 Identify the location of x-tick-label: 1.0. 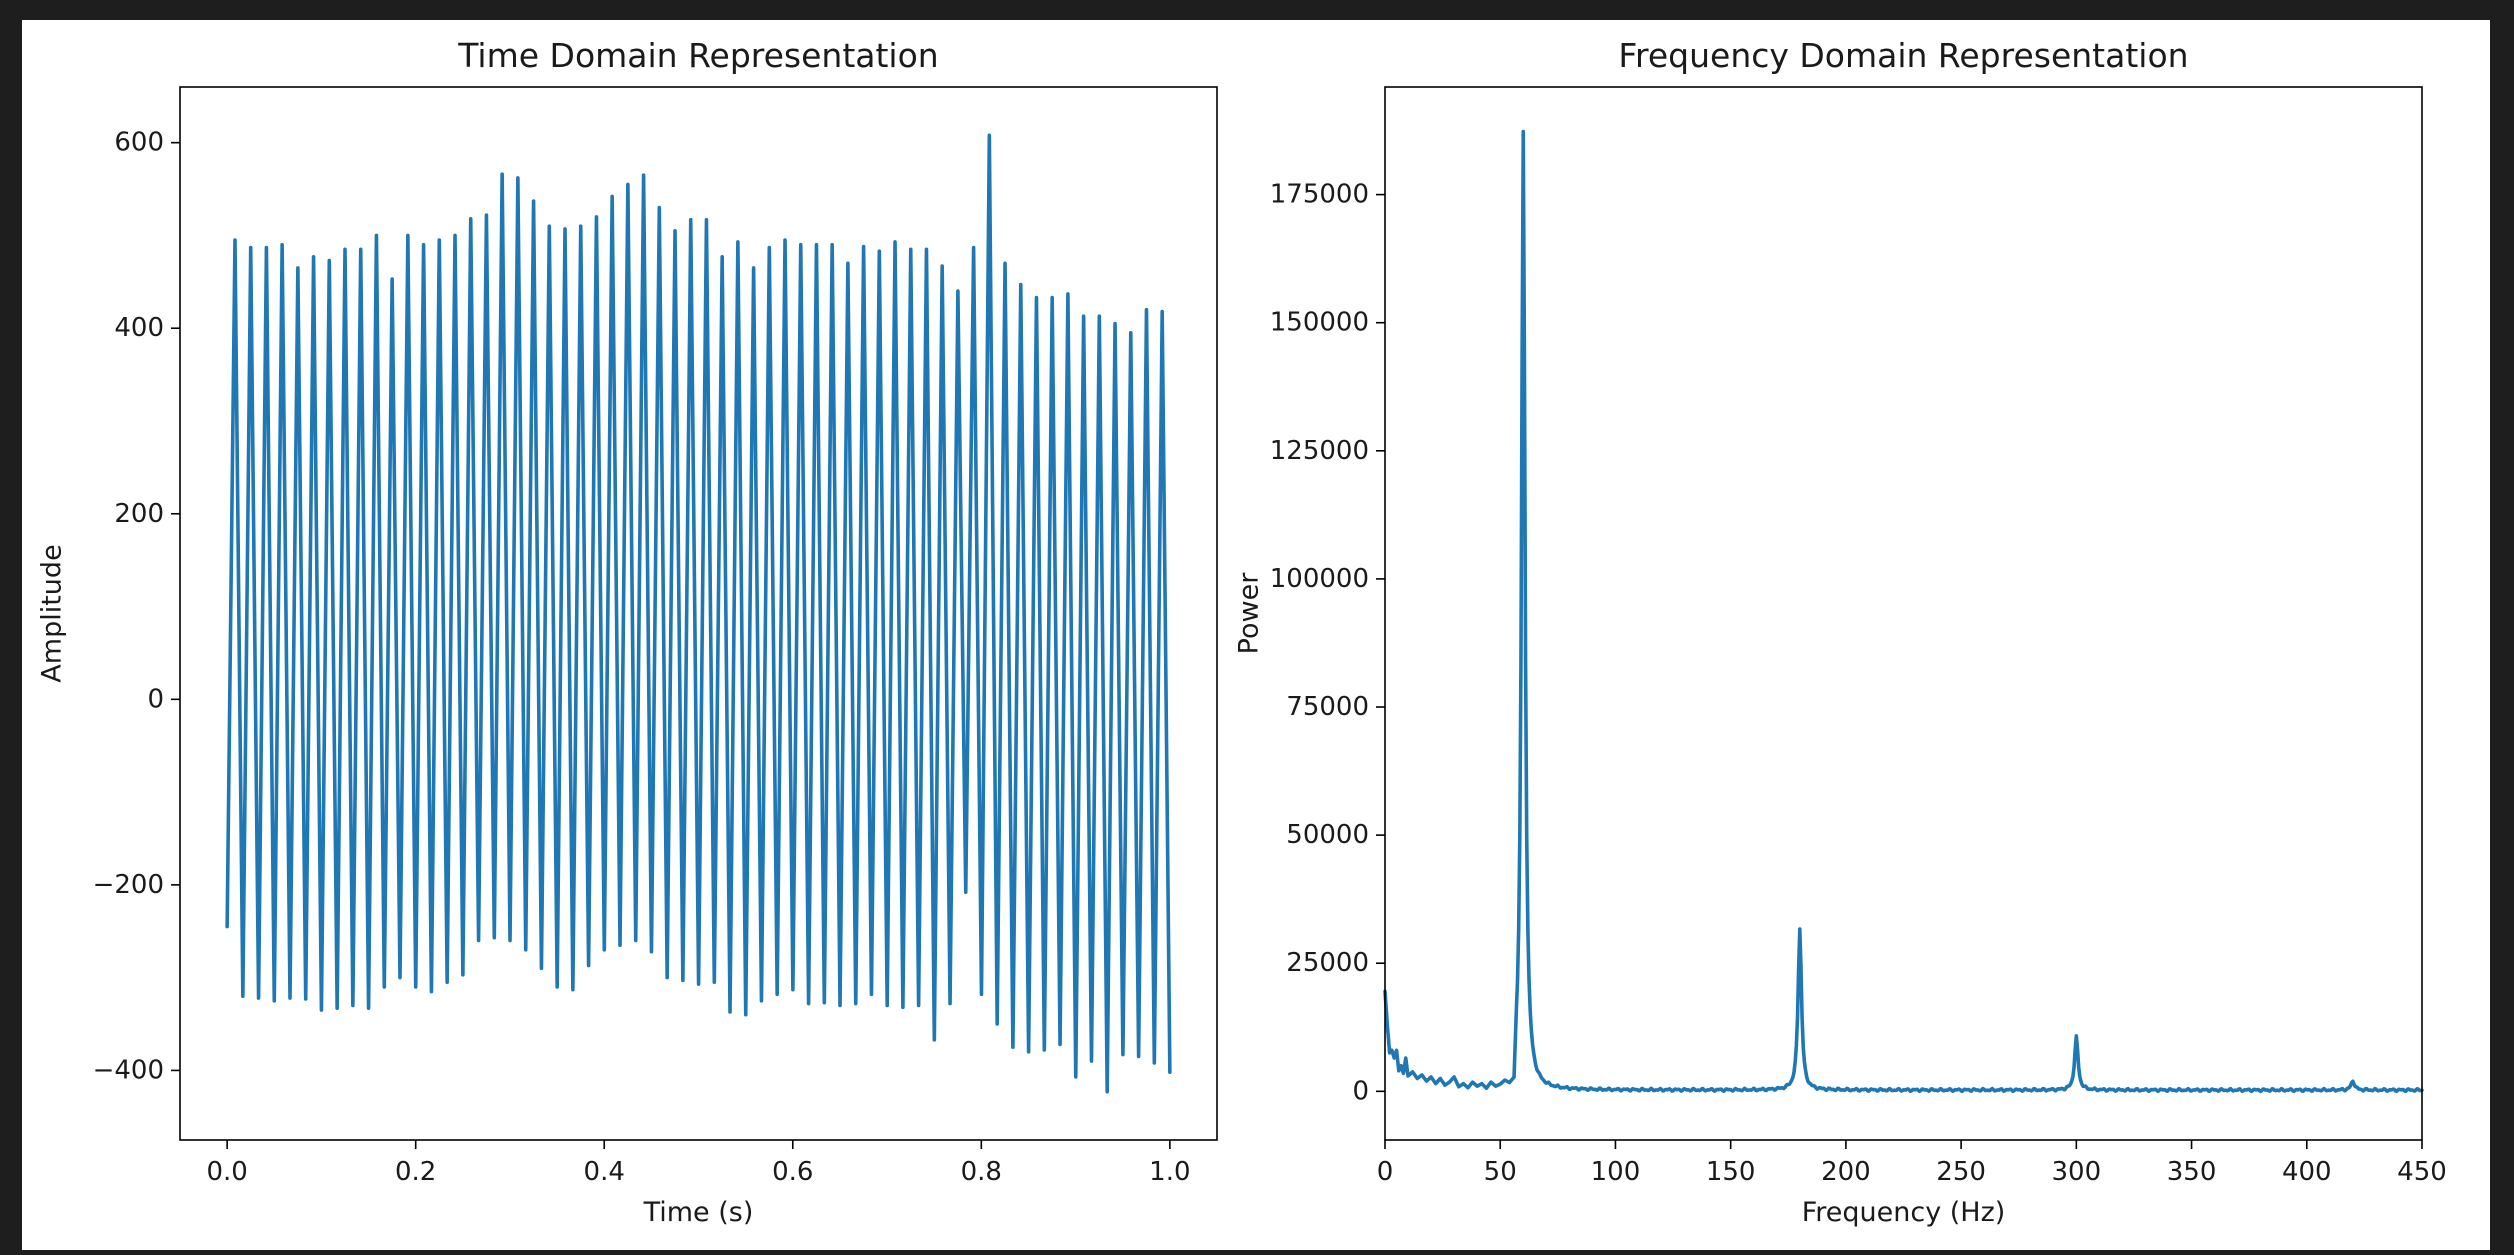
(1169, 1172).